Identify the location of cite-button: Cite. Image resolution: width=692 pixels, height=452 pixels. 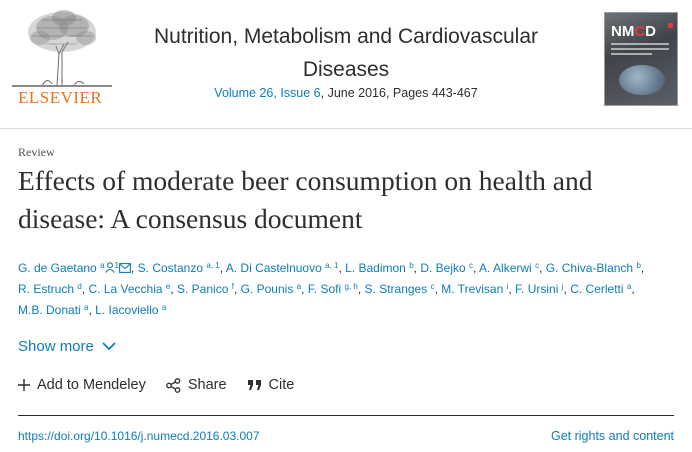
(271, 385).